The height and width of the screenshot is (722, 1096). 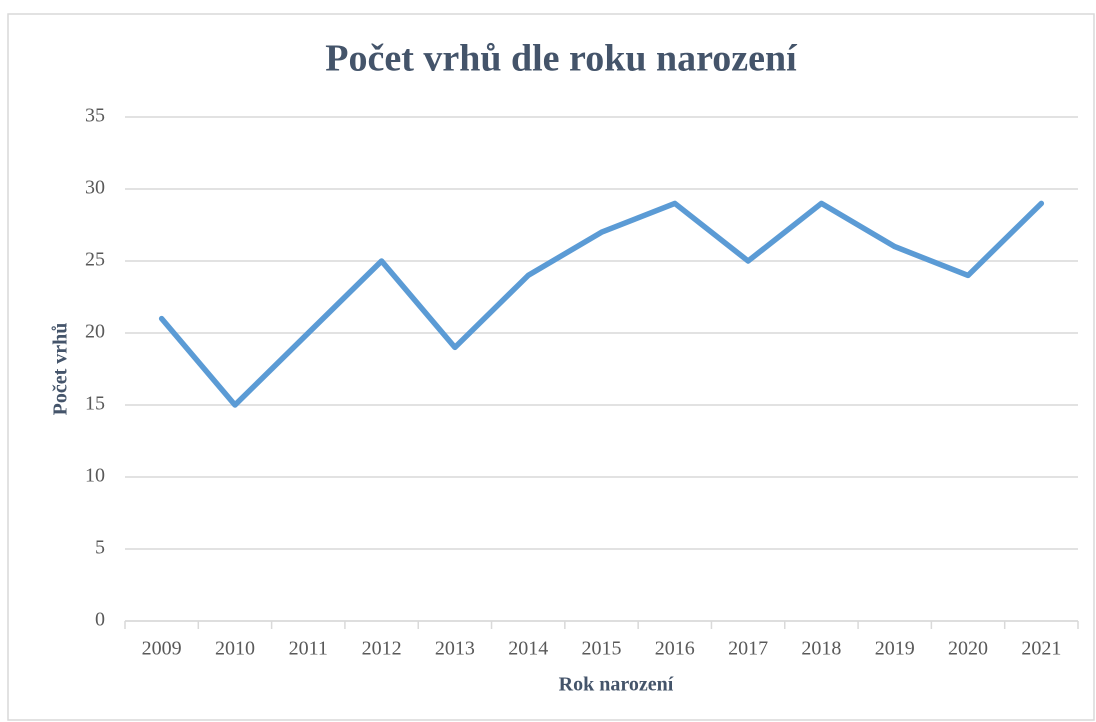 I want to click on chart-title: Počet vrhů dle roku narození, so click(x=561, y=59).